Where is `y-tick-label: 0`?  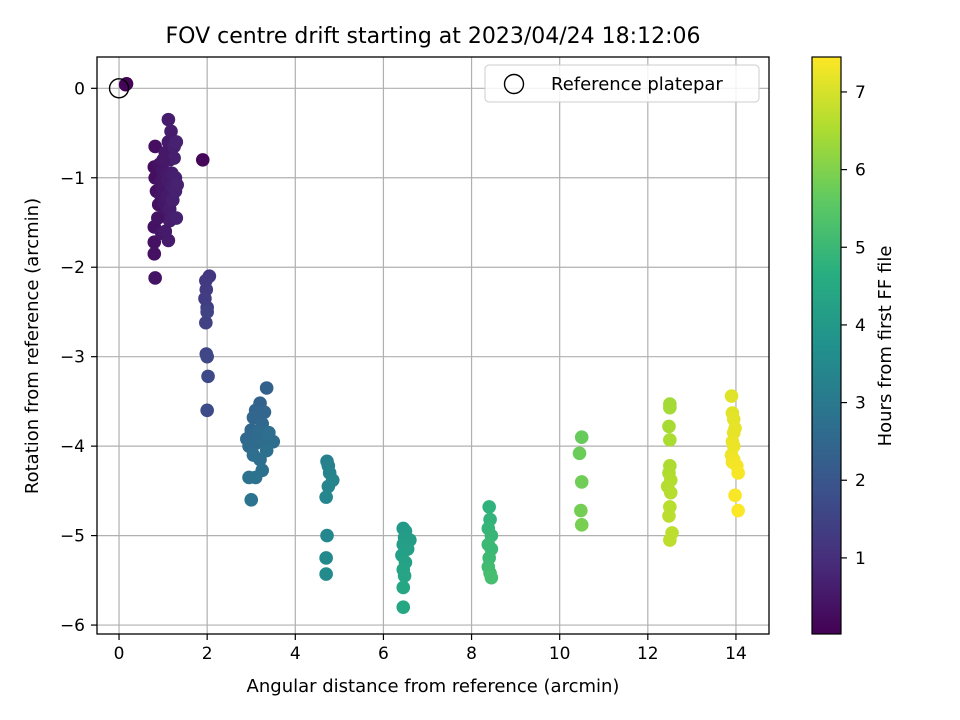 y-tick-label: 0 is located at coordinates (79, 89).